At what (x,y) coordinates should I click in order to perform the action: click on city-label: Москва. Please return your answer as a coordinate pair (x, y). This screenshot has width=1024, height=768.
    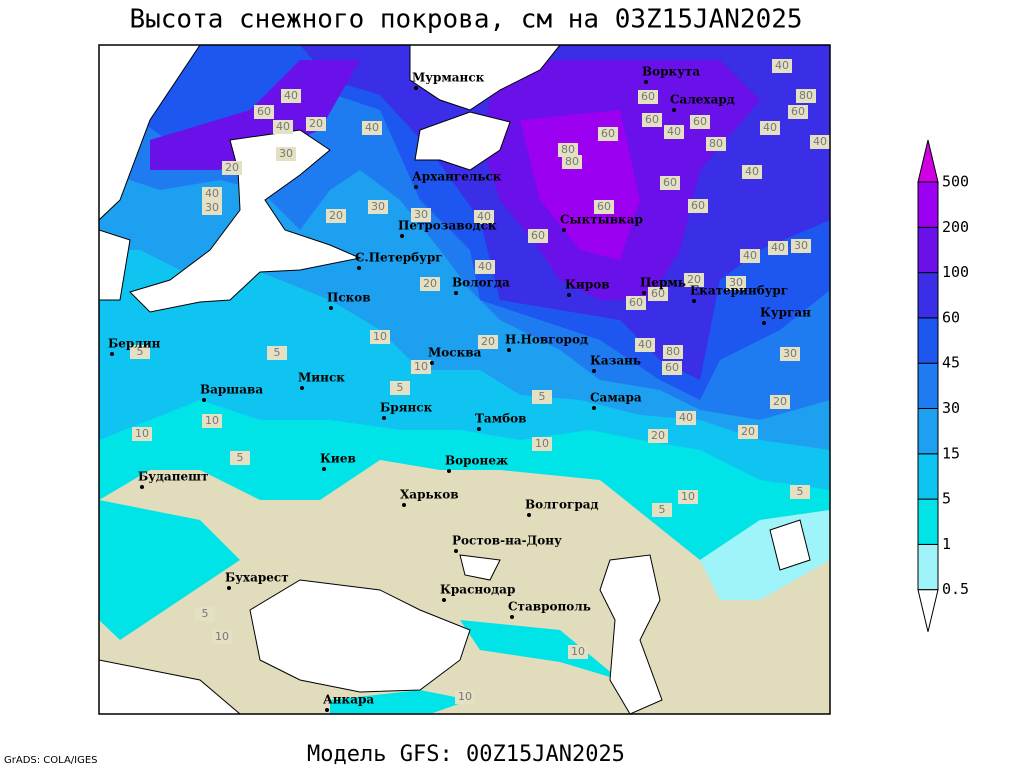
    Looking at the image, I should click on (455, 353).